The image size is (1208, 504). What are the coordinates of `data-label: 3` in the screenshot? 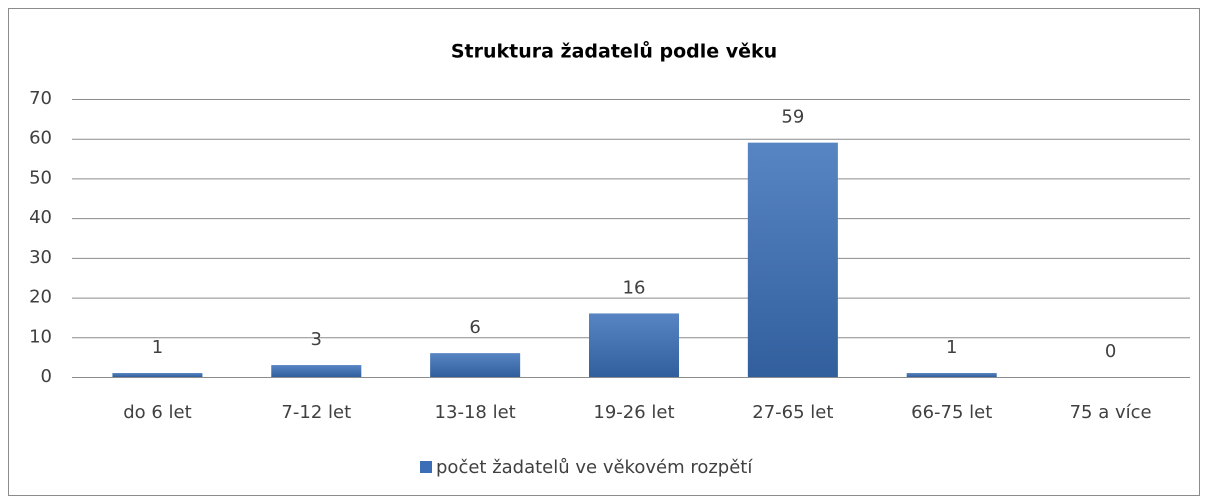 It's located at (316, 339).